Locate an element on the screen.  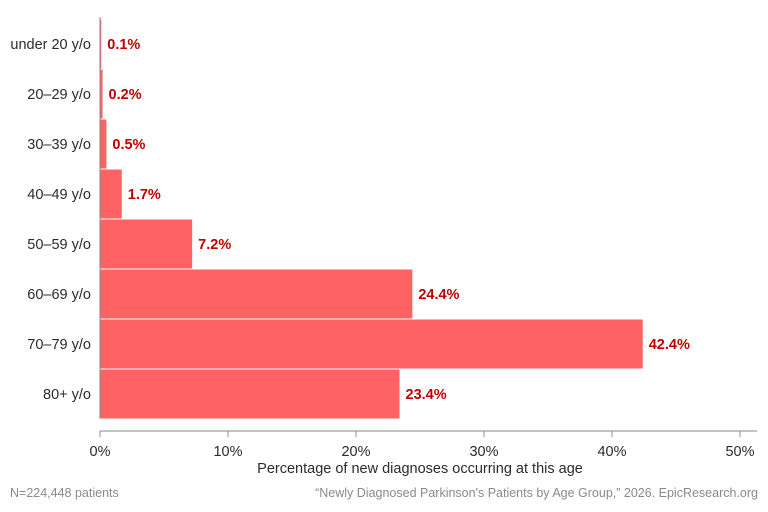
data-label-1: 0.2% is located at coordinates (125, 95).